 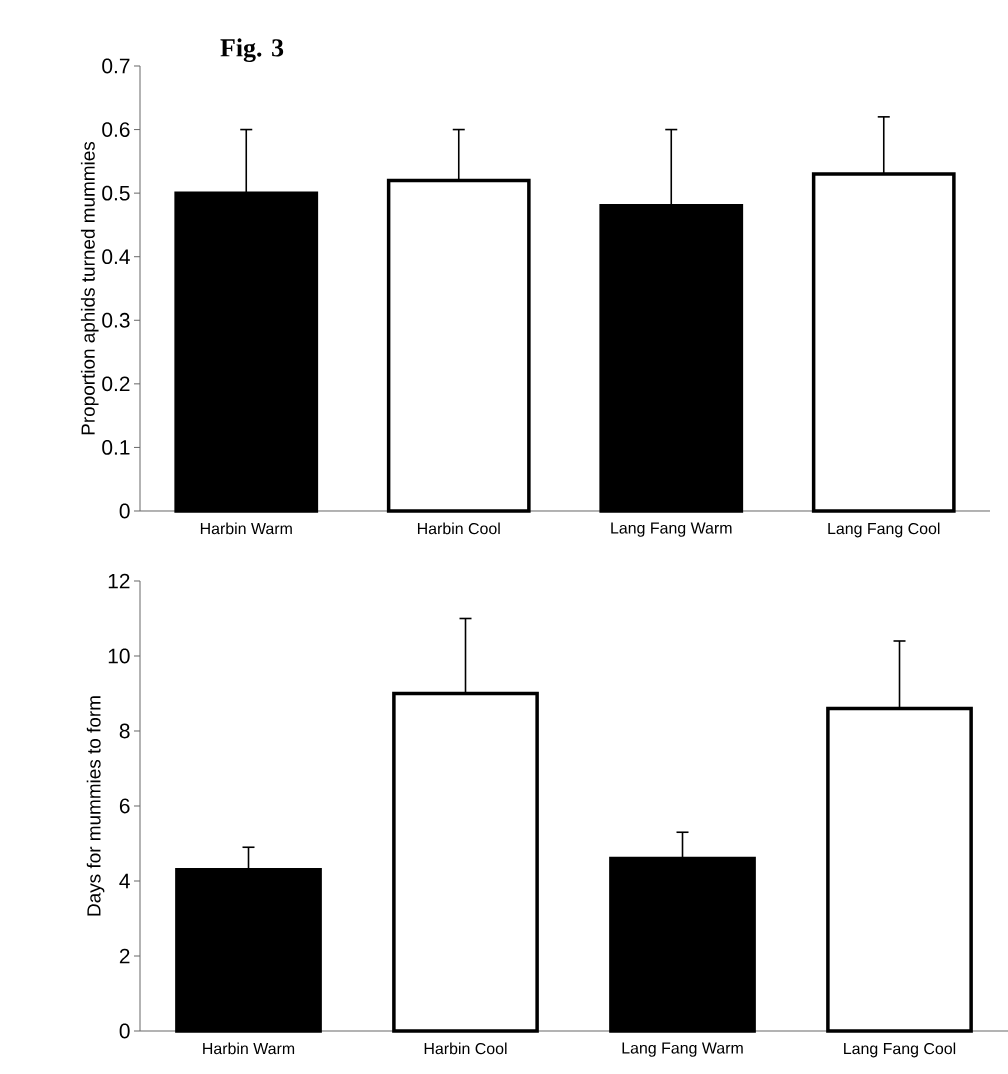 I want to click on y-tick-label: 0.5, so click(x=115, y=193).